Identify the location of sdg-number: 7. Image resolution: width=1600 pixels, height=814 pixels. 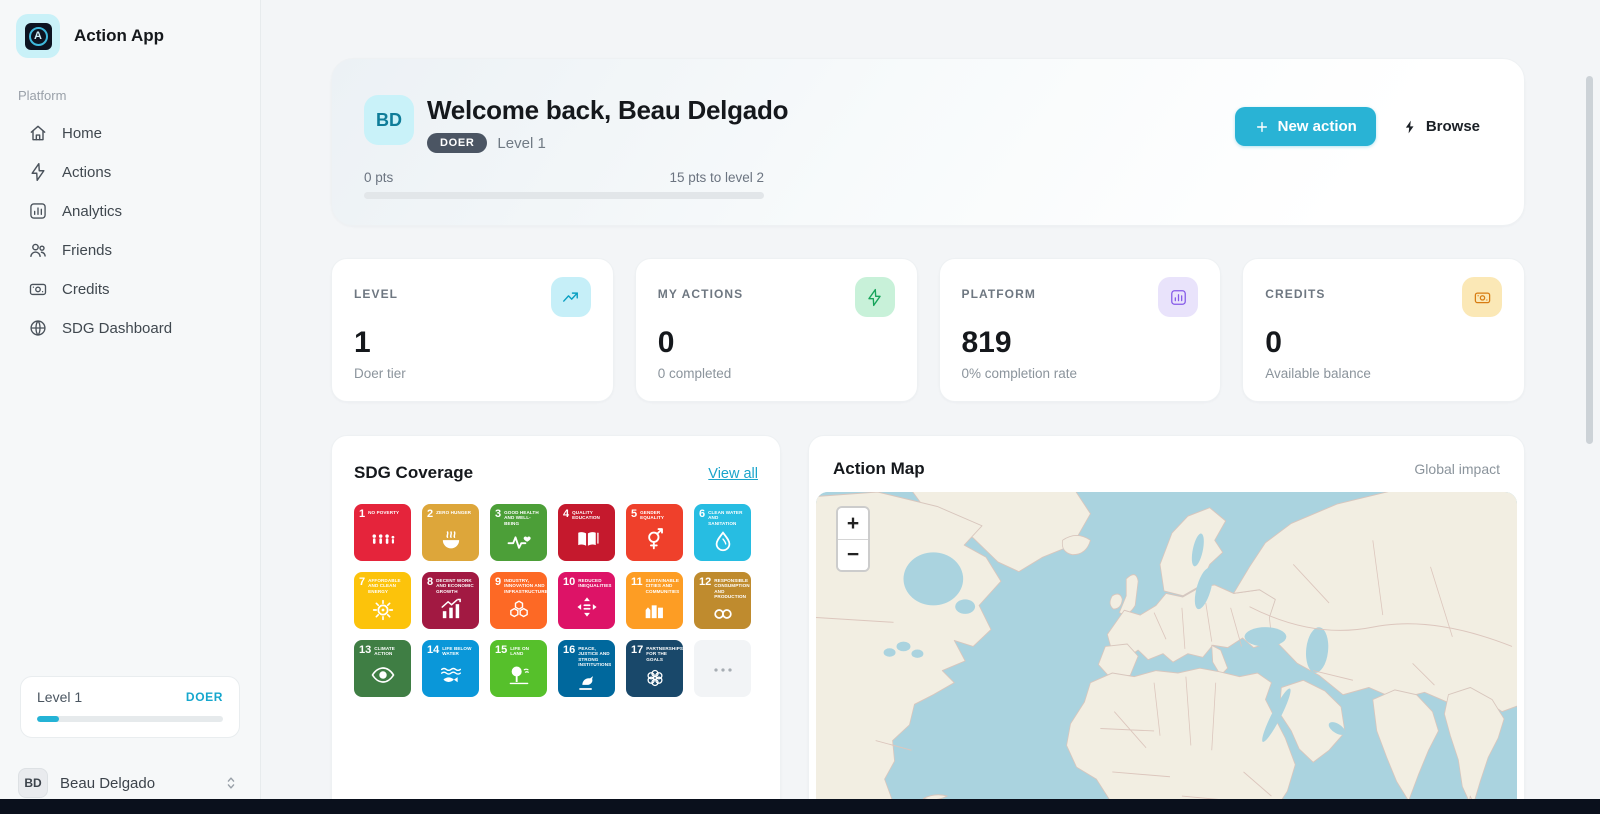
(362, 582).